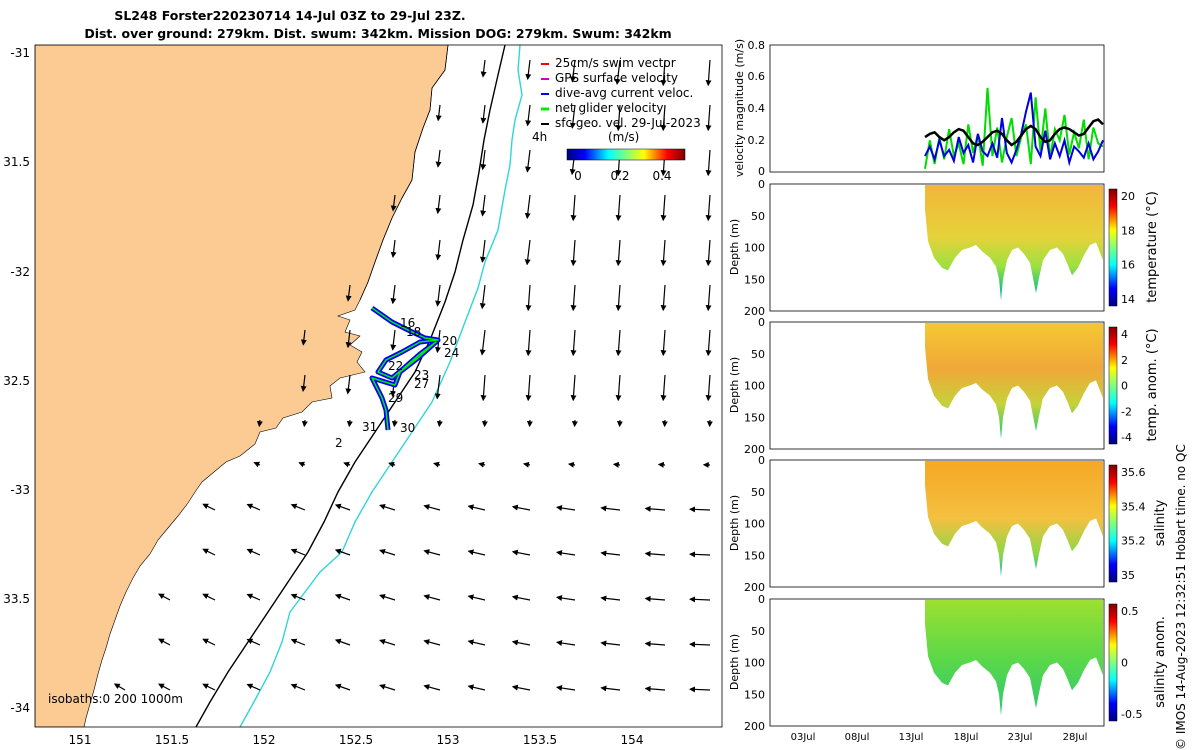  I want to click on x-tick-label: 152, so click(264, 740).